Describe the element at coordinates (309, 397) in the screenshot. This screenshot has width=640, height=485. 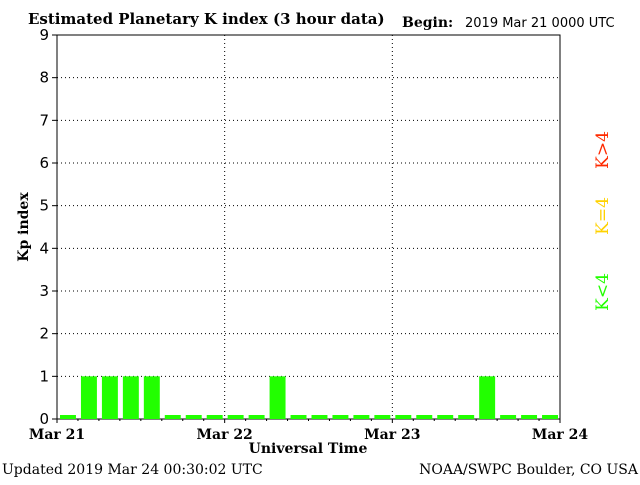
I see `bars-group` at that location.